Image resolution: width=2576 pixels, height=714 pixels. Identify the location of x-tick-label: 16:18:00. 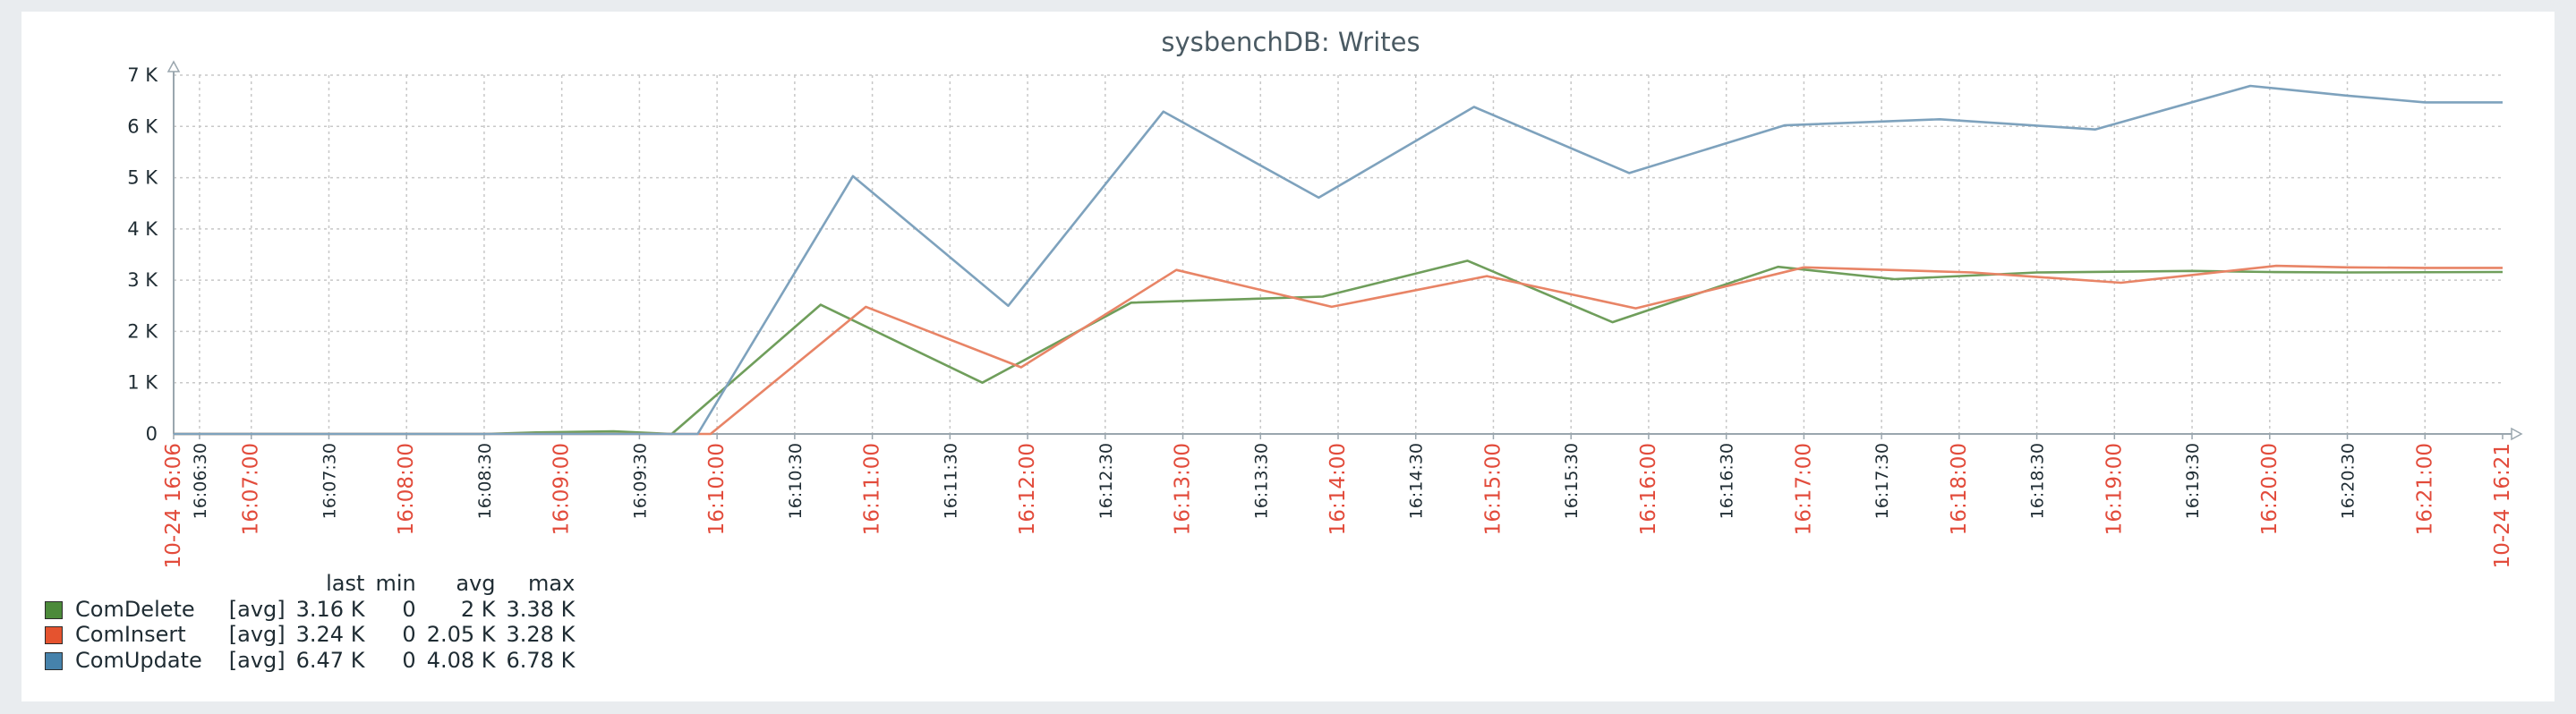
(1959, 489).